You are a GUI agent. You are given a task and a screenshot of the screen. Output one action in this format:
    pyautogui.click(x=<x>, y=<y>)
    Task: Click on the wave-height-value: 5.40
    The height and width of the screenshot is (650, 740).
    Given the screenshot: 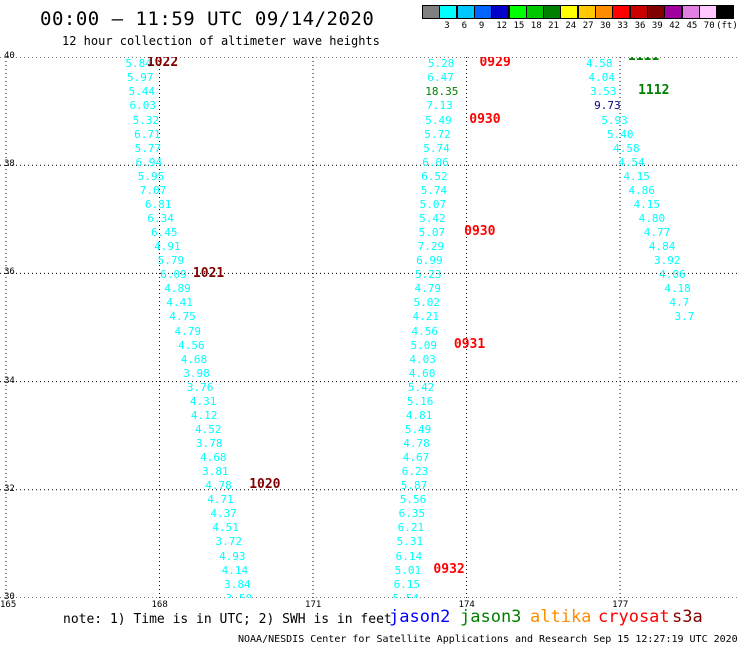 What is the action you would take?
    pyautogui.click(x=620, y=134)
    